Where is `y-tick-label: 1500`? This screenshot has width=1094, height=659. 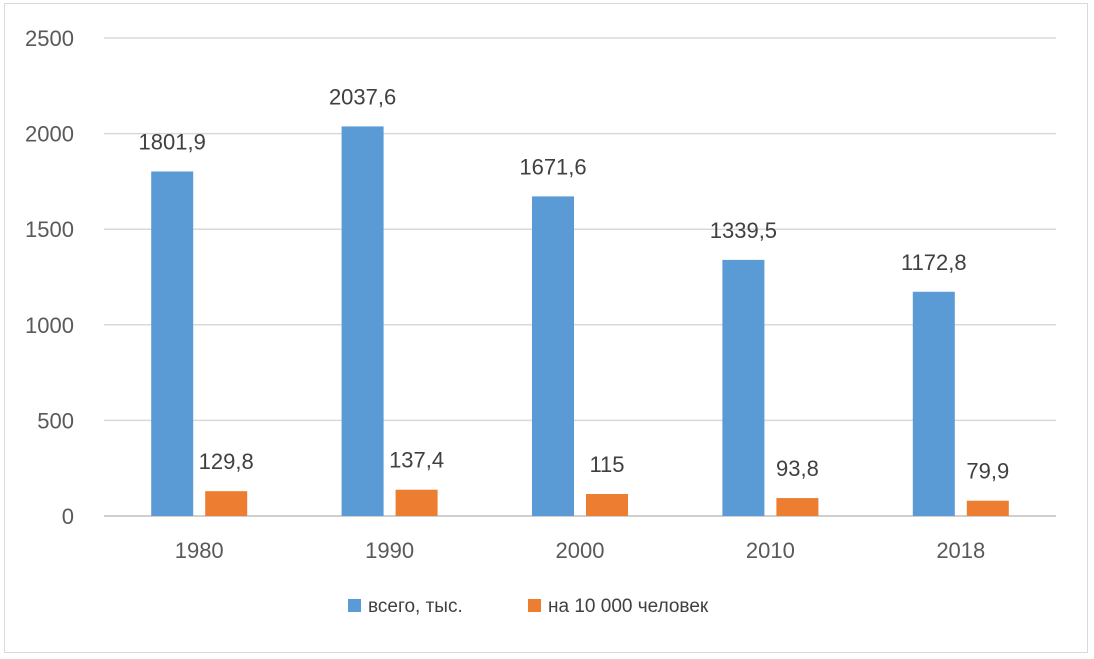
y-tick-label: 1500 is located at coordinates (49, 229).